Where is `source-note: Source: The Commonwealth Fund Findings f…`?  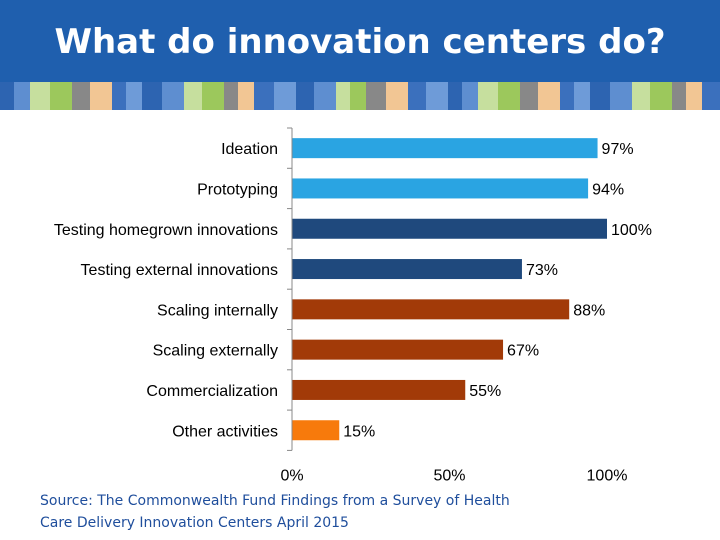 source-note: Source: The Commonwealth Fund Findings f… is located at coordinates (275, 512).